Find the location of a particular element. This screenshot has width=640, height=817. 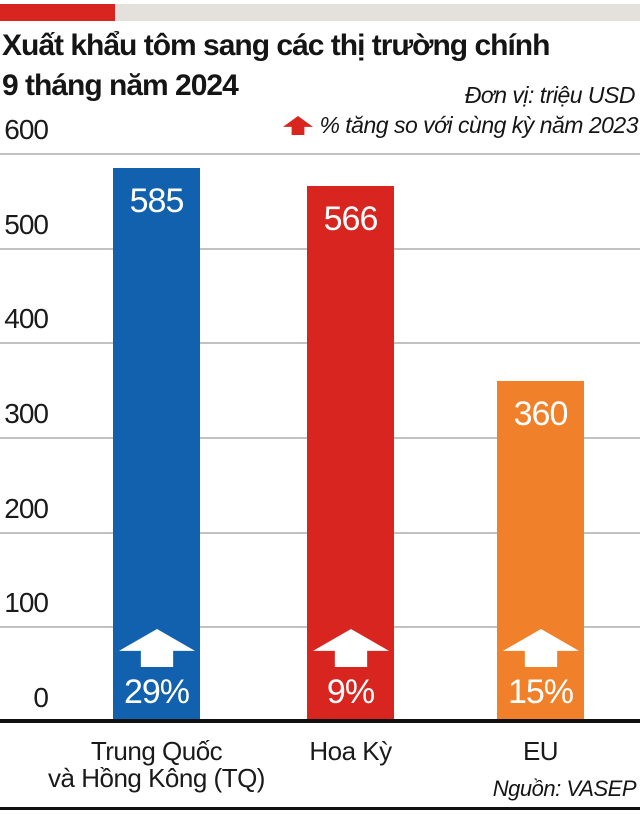

x-axis-category-label: Trung Quốc và Hồng Kông (TQ) is located at coordinates (157, 765).